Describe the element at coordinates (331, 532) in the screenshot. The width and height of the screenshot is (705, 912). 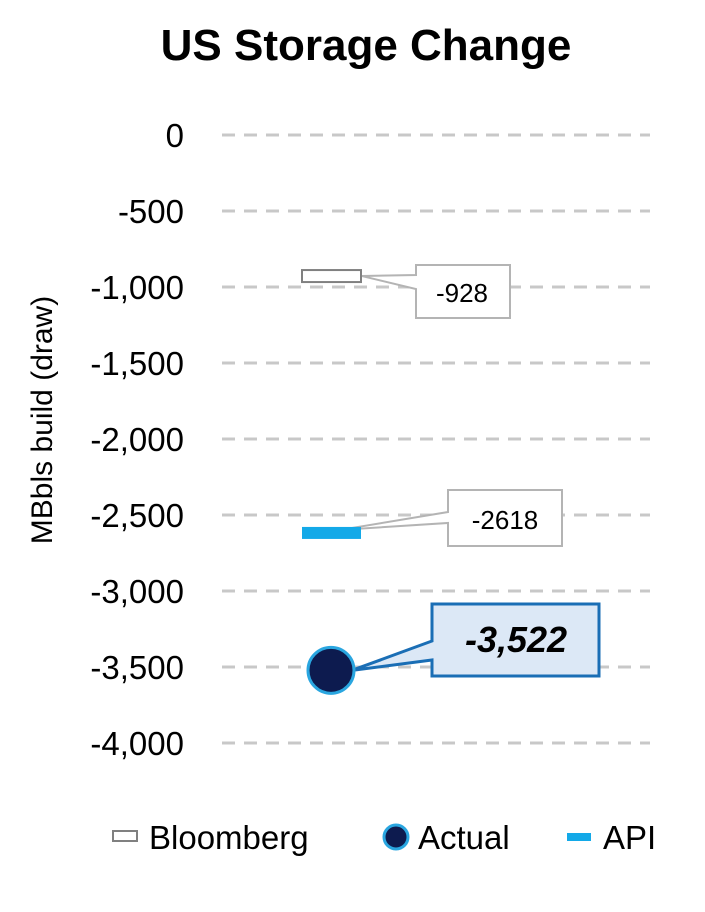
I see `api-marker` at that location.